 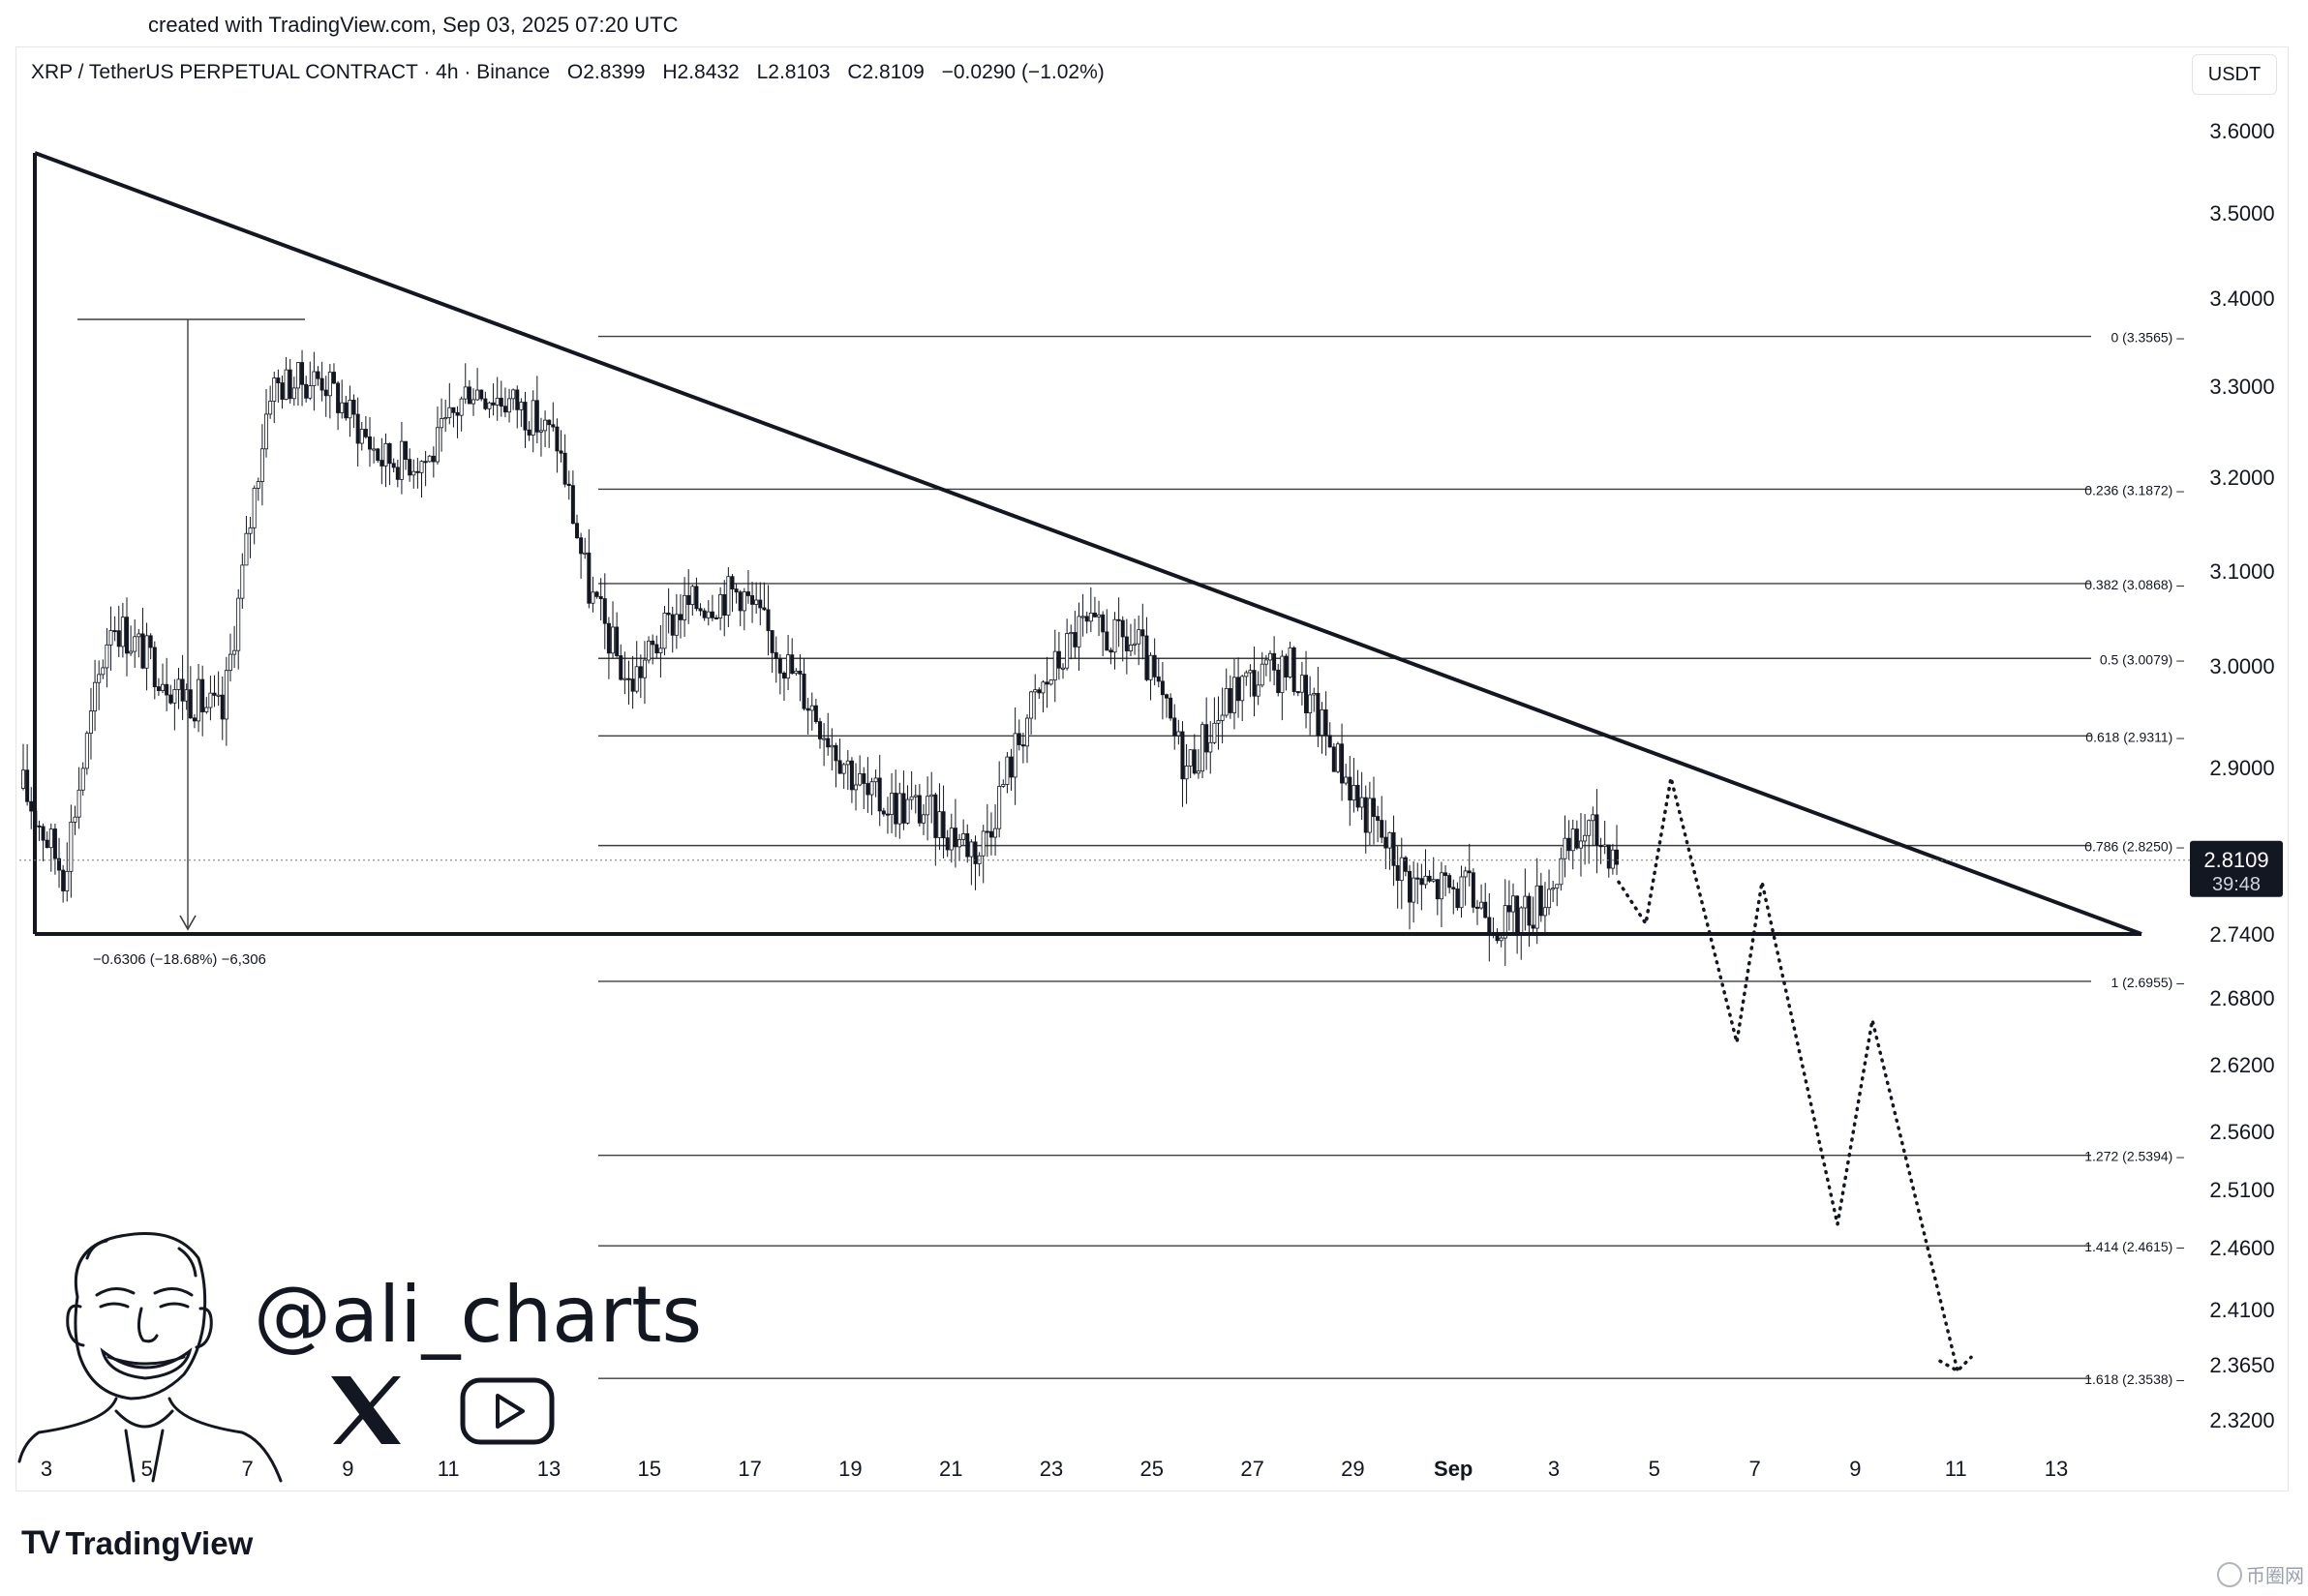 I want to click on x-tick-label: 25, so click(x=1152, y=1469).